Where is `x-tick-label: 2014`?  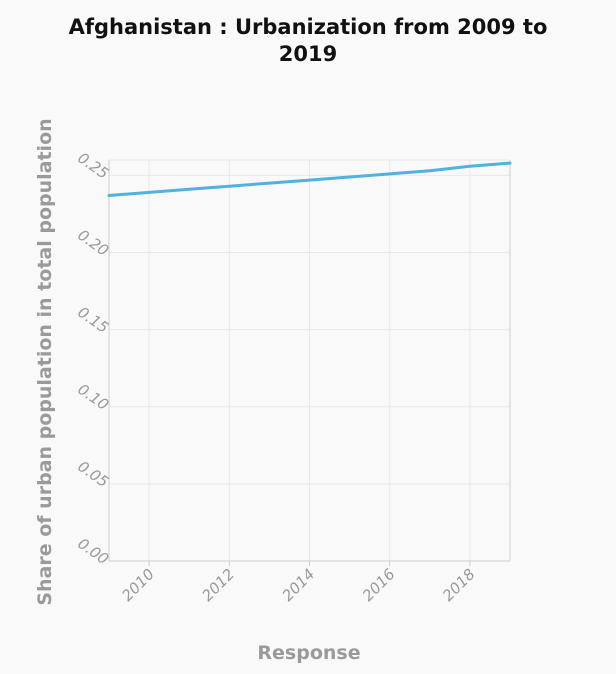
x-tick-label: 2014 is located at coordinates (299, 585).